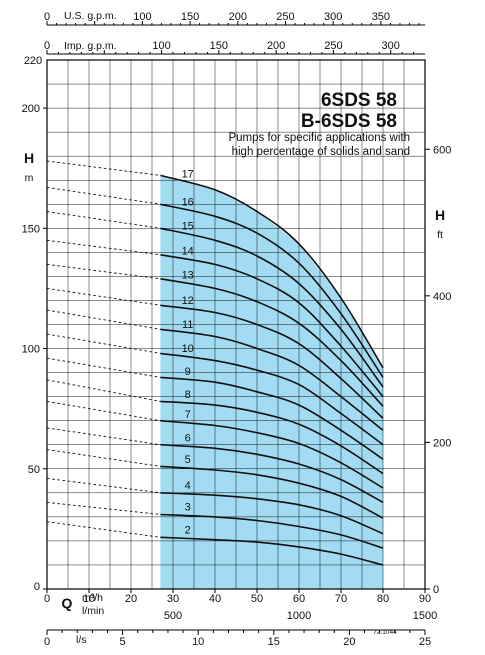 The width and height of the screenshot is (485, 655). Describe the element at coordinates (383, 599) in the screenshot. I see `x-main-tick-label: 80` at that location.